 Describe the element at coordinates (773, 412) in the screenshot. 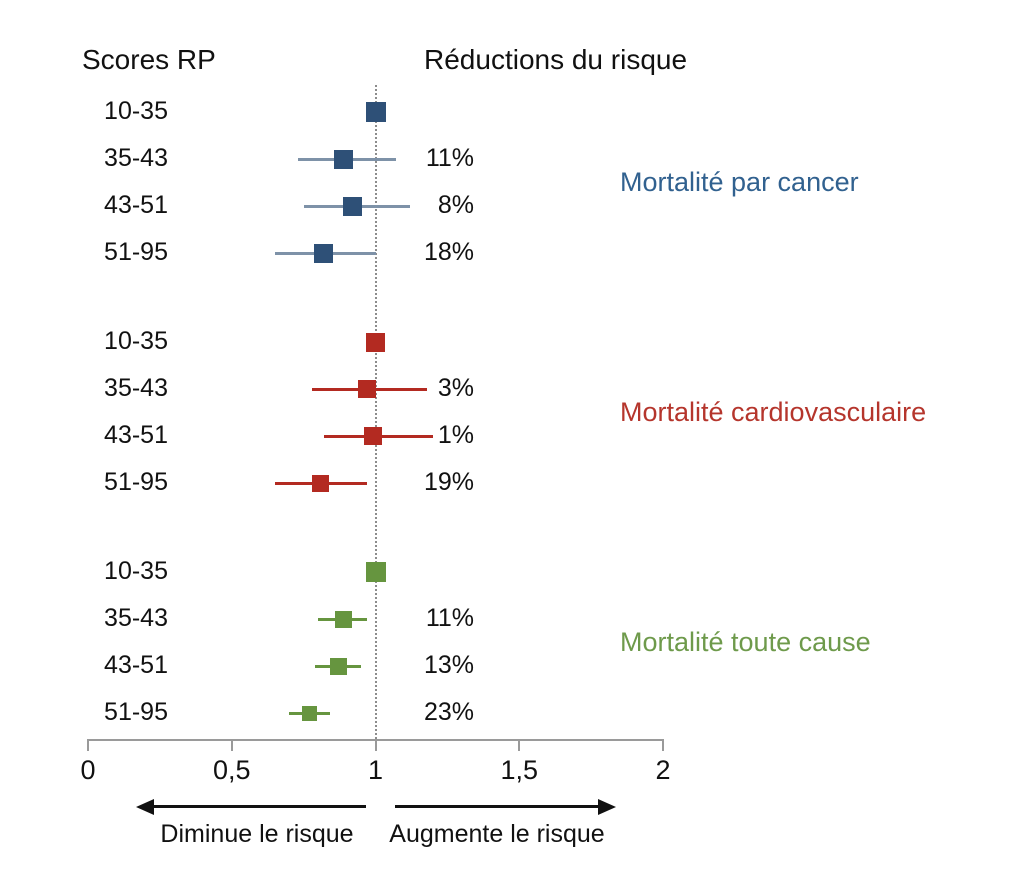

I see `group-label: Mortalité cardiovasculaire` at that location.